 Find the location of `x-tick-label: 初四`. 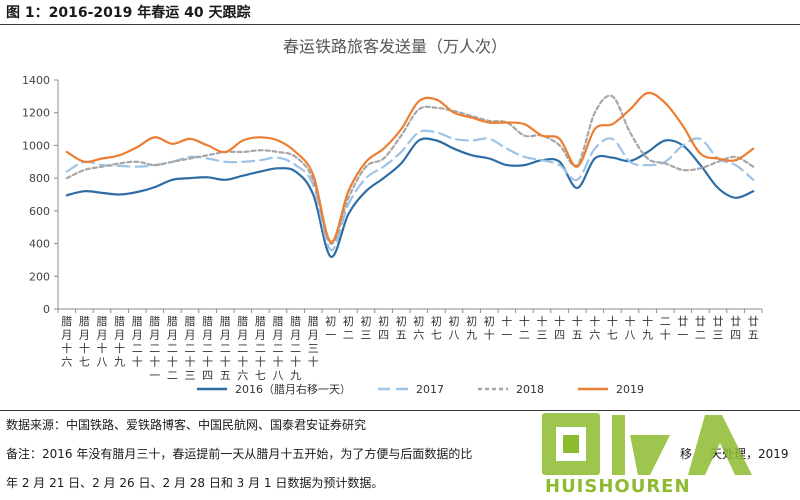

x-tick-label: 初四 is located at coordinates (383, 328).